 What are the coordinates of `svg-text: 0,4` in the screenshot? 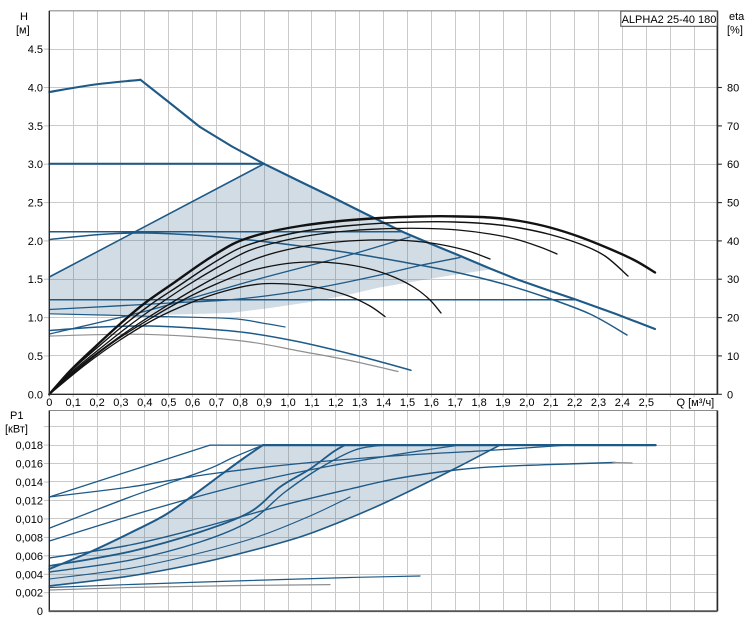 It's located at (144, 403).